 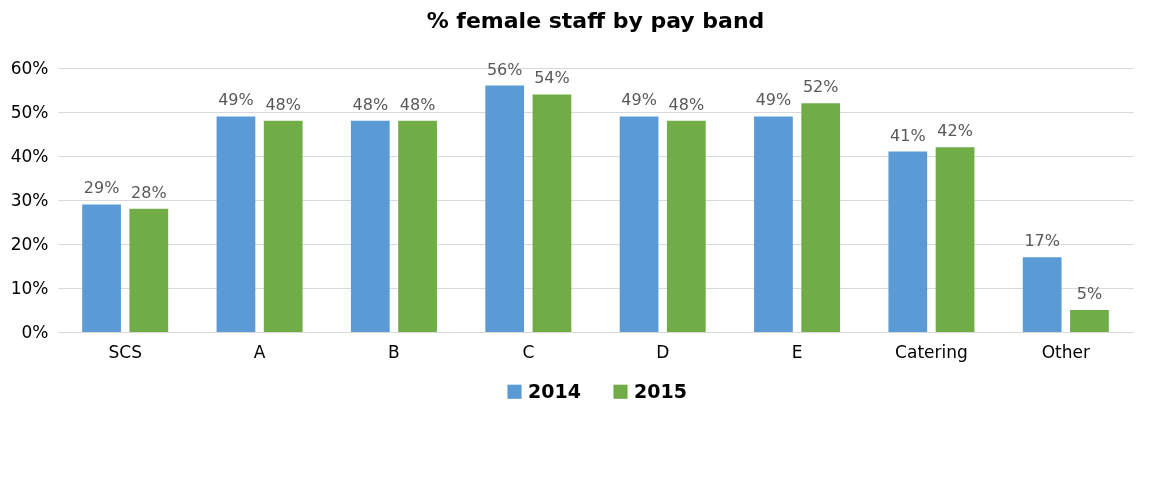 I want to click on chart-title: % female staff by pay band, so click(x=595, y=20).